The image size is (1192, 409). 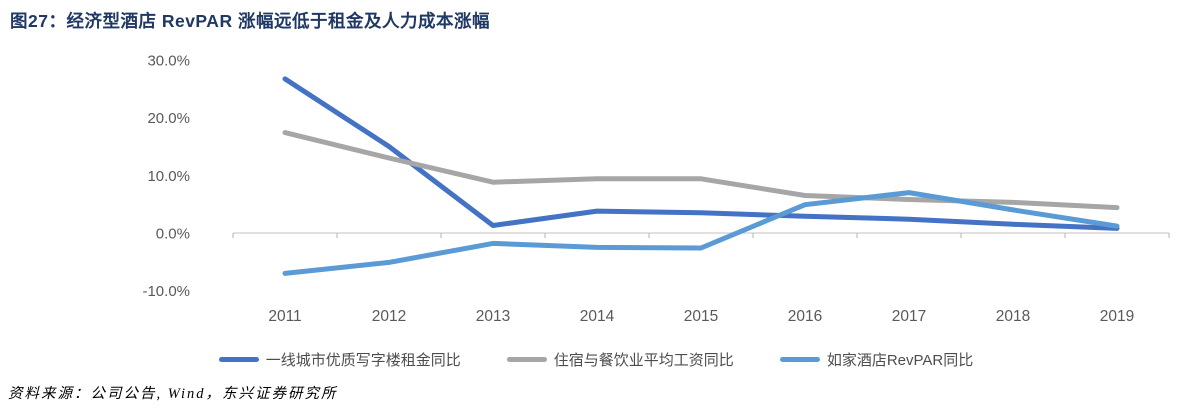 What do you see at coordinates (701, 316) in the screenshot?
I see `x-axis-tick-label: 2015` at bounding box center [701, 316].